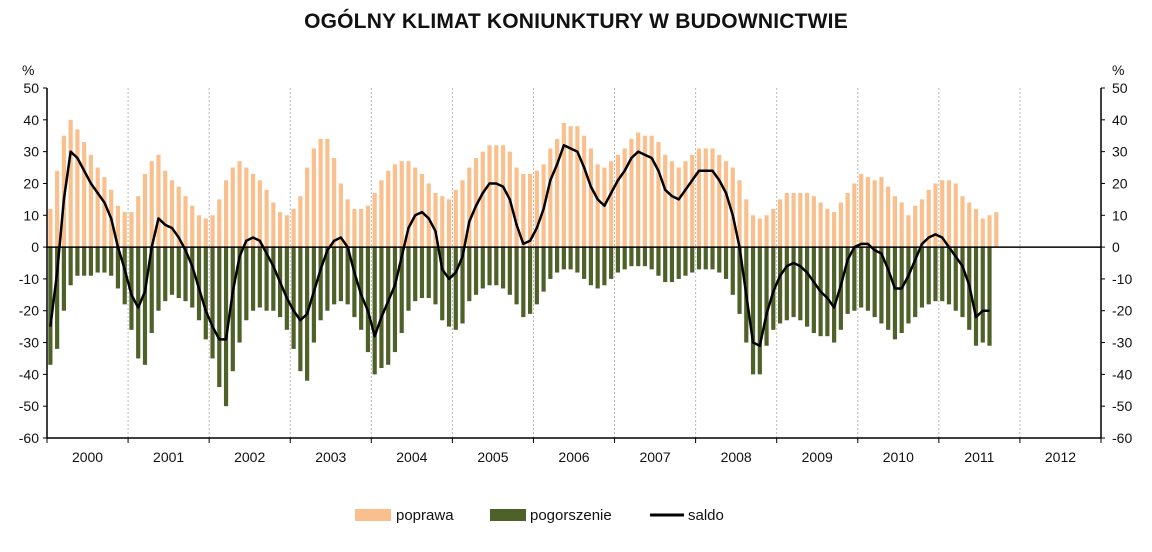 This screenshot has width=1152, height=552. I want to click on y-tick-label-left: 50, so click(31, 88).